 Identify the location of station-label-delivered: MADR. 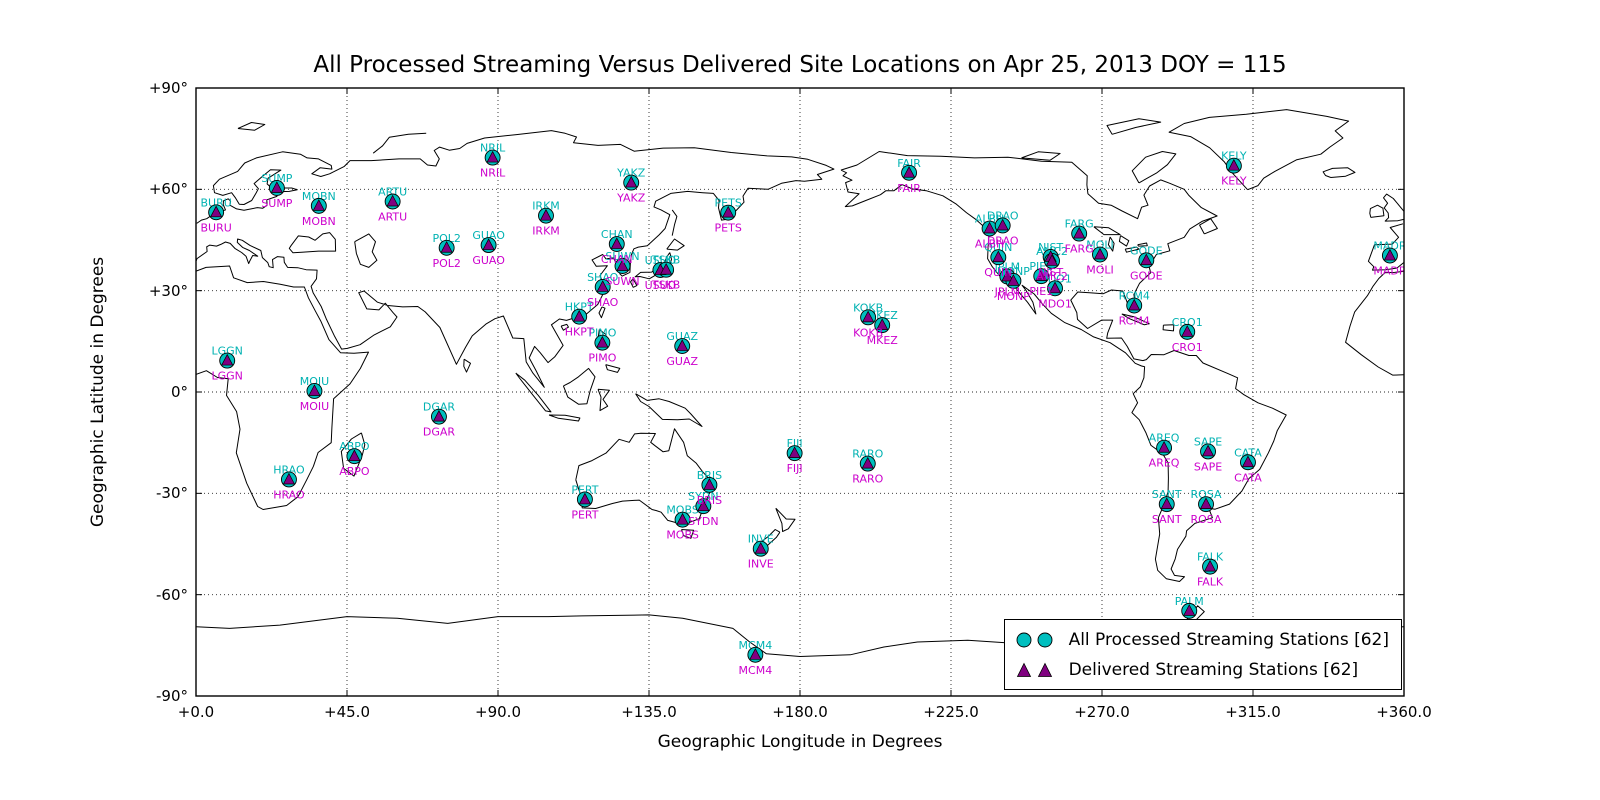
(1389, 271).